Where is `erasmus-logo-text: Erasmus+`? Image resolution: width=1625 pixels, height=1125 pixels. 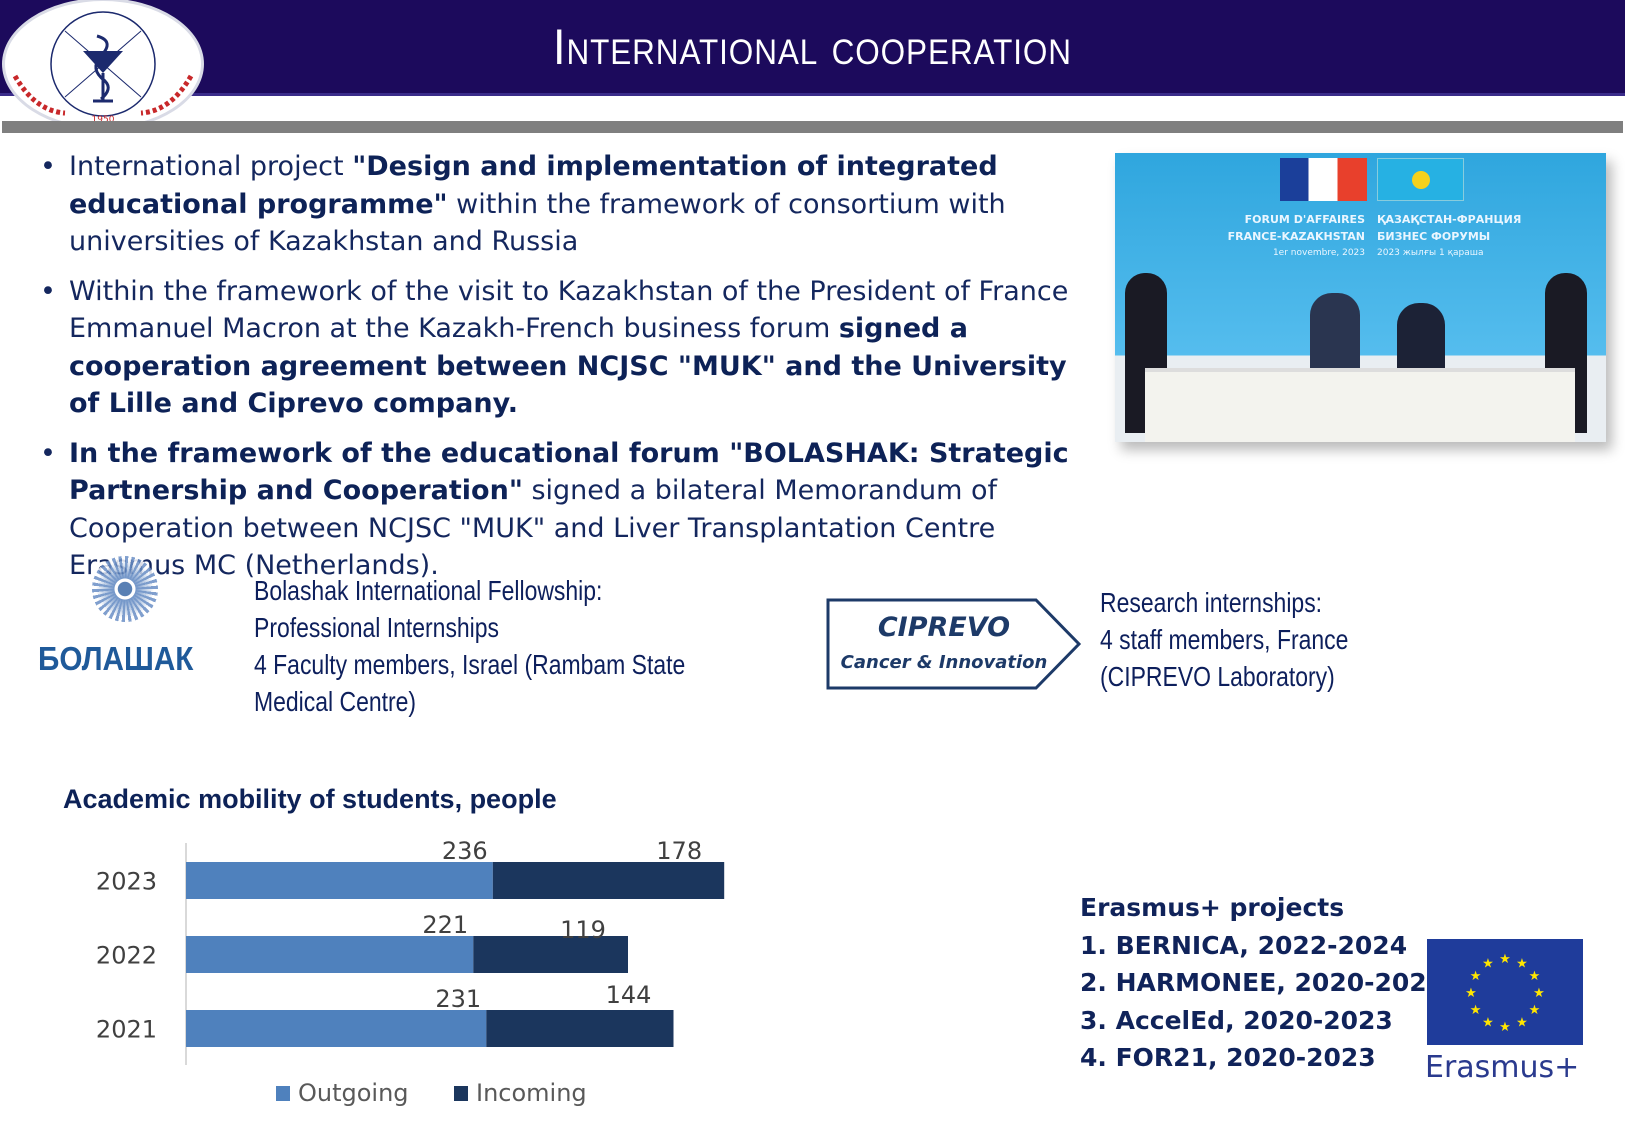 erasmus-logo-text: Erasmus+ is located at coordinates (1502, 1067).